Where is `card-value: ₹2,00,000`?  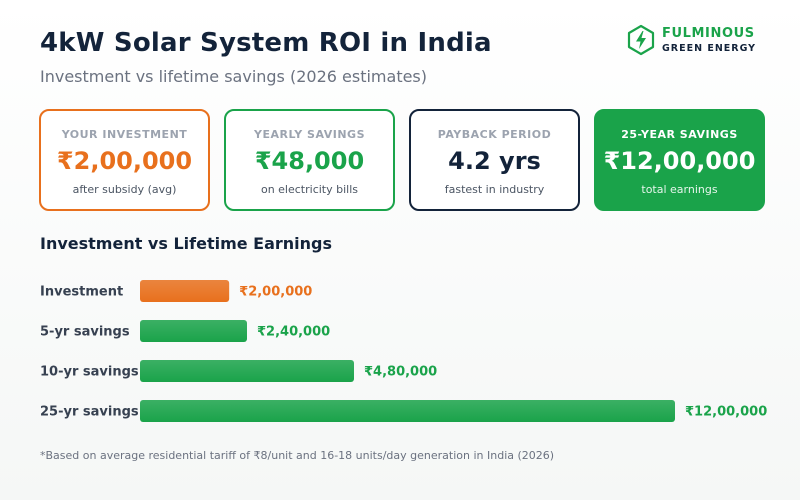 card-value: ₹2,00,000 is located at coordinates (124, 161).